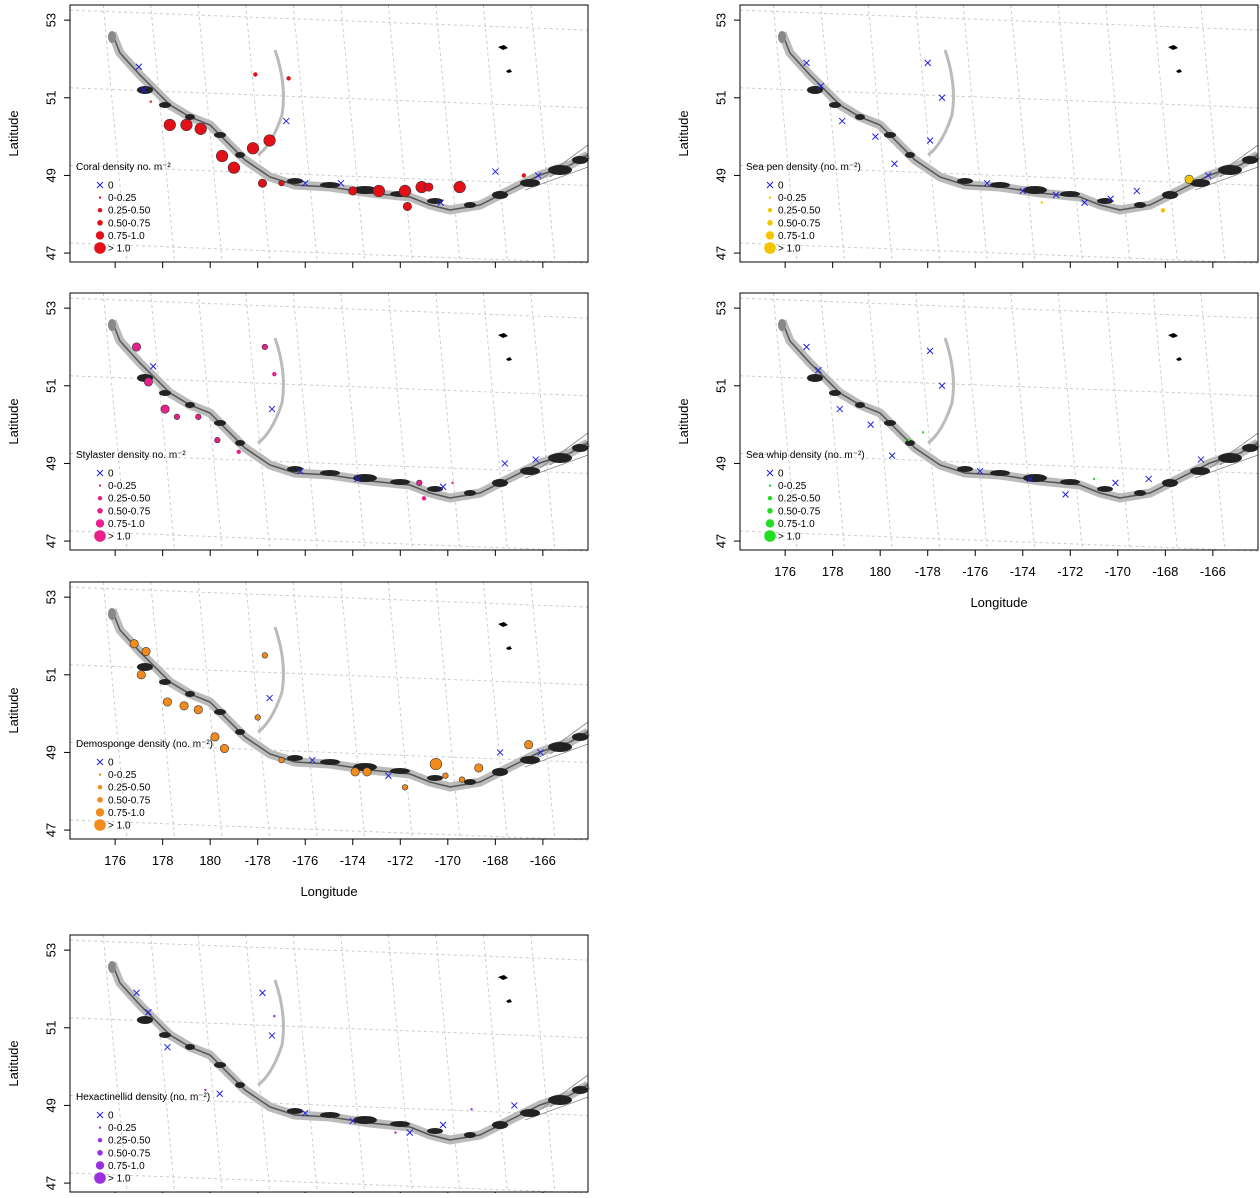  I want to click on shelf, so click(349, 411).